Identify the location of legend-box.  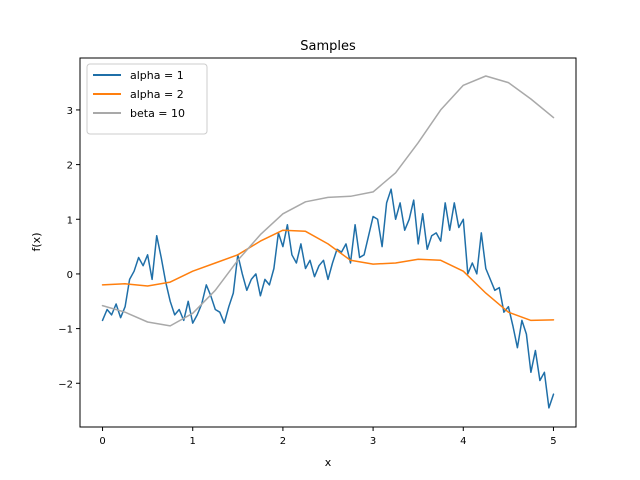
(147, 99).